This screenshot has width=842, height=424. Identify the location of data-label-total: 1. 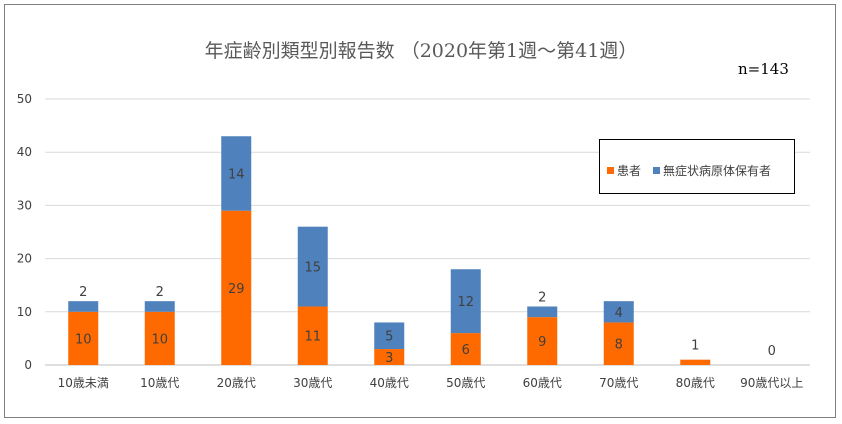
(695, 346).